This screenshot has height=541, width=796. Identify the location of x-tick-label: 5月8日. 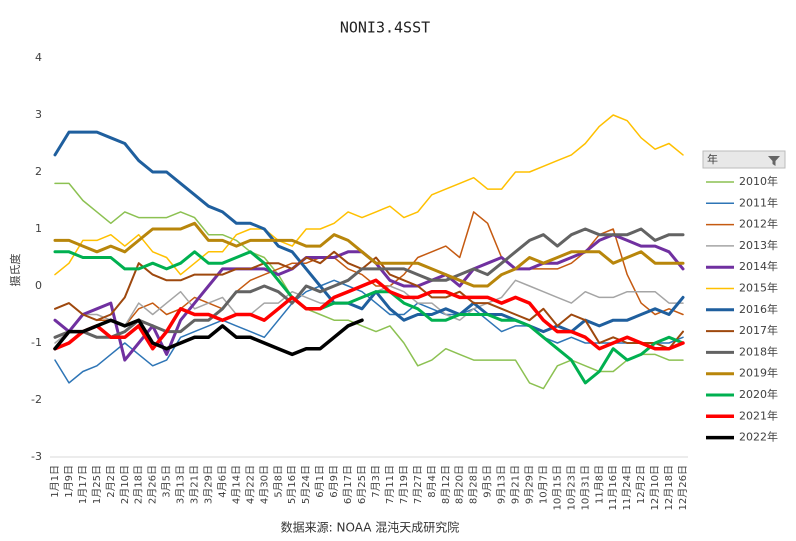
(278, 481).